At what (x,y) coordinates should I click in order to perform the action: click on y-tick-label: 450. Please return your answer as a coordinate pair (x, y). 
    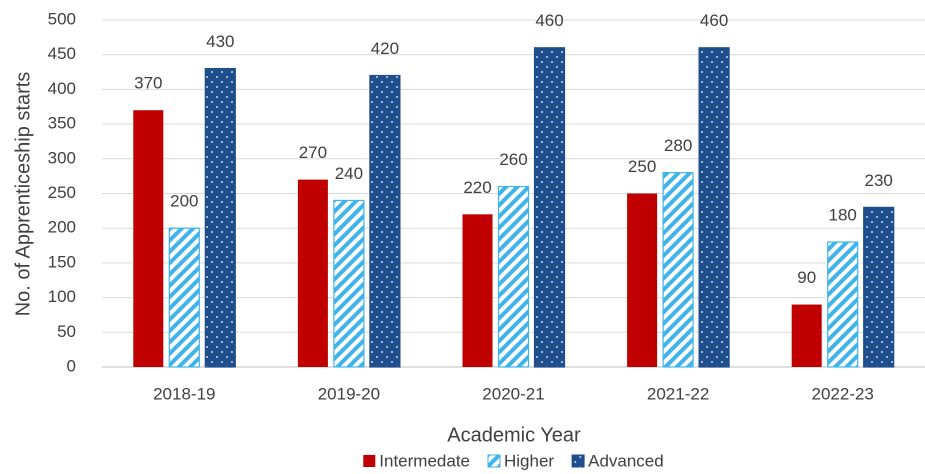
    Looking at the image, I should click on (62, 53).